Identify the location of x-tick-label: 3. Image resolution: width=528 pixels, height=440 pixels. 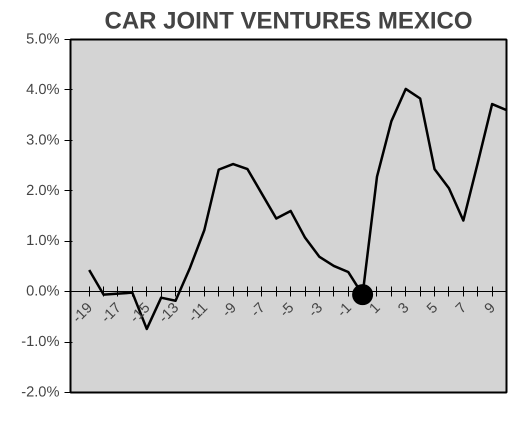
(403, 309).